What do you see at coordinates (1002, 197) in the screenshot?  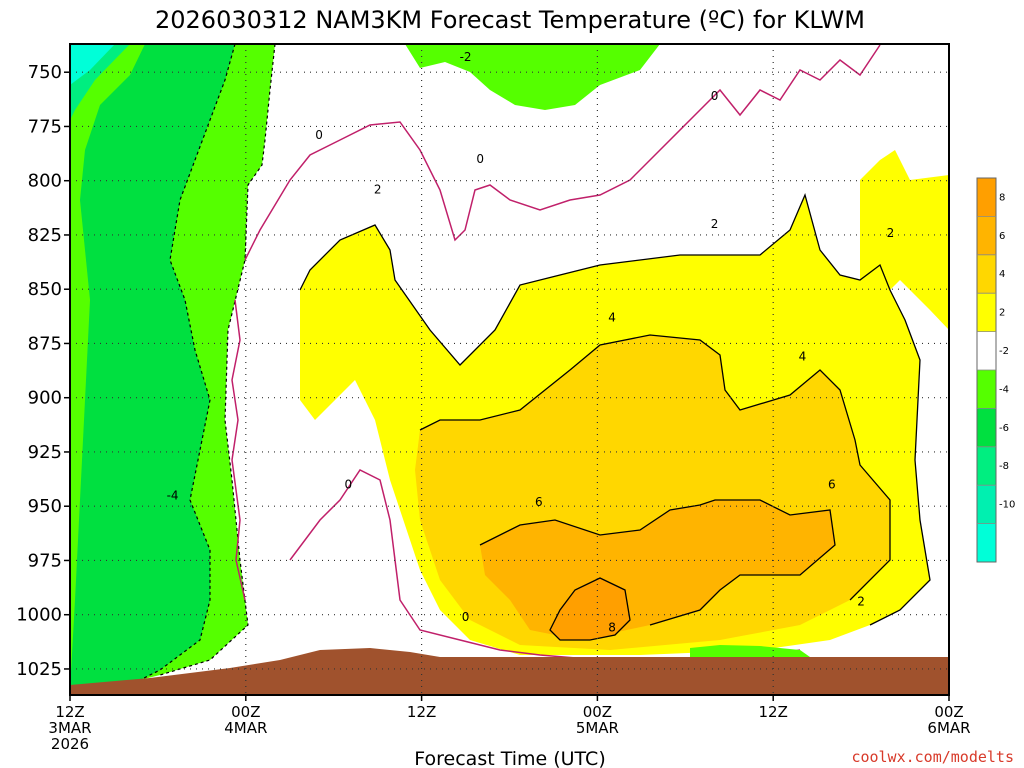 I see `colorbar-tick-label: 8` at bounding box center [1002, 197].